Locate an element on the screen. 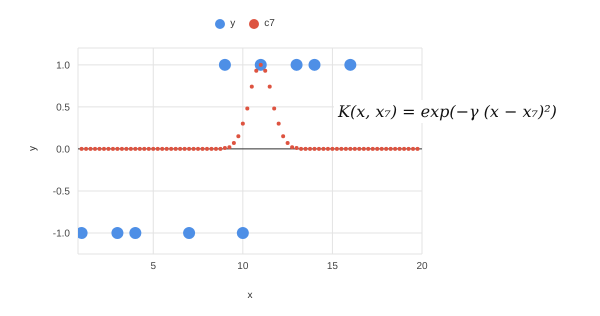  x-tick-label: 5 is located at coordinates (153, 266).